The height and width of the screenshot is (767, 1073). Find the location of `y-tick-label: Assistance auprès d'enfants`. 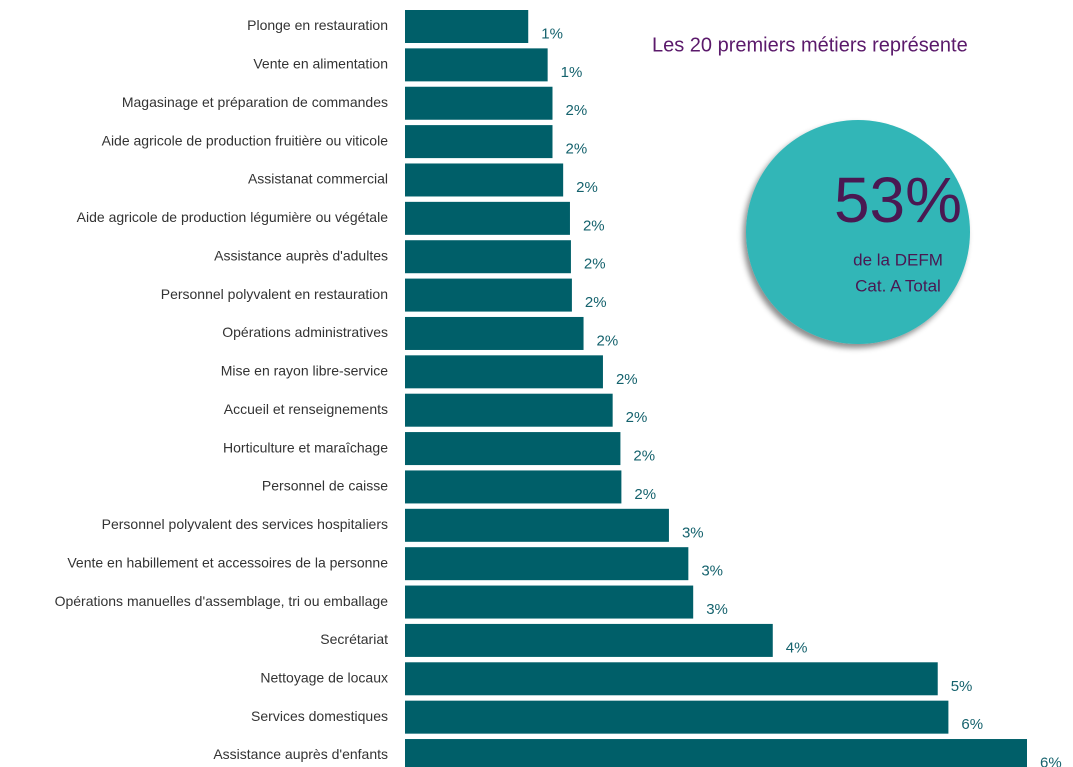

y-tick-label: Assistance auprès d'enfants is located at coordinates (300, 754).